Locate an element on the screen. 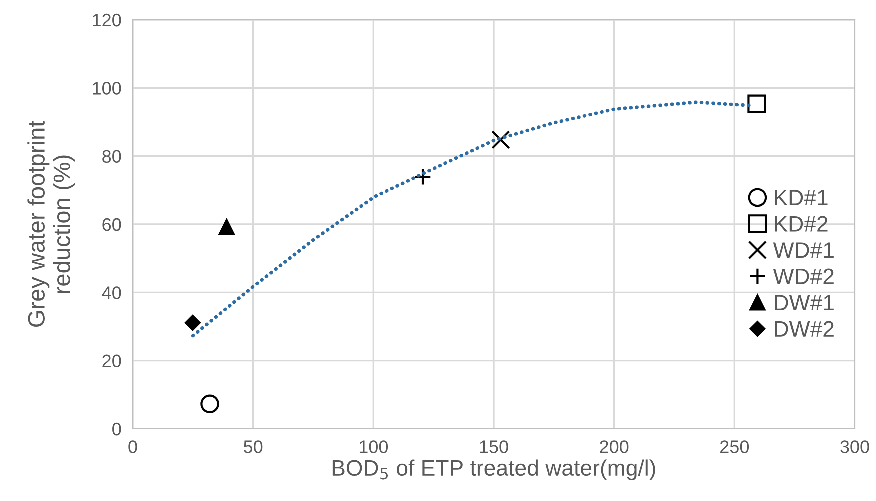  y-tick-label: 120 is located at coordinates (107, 20).